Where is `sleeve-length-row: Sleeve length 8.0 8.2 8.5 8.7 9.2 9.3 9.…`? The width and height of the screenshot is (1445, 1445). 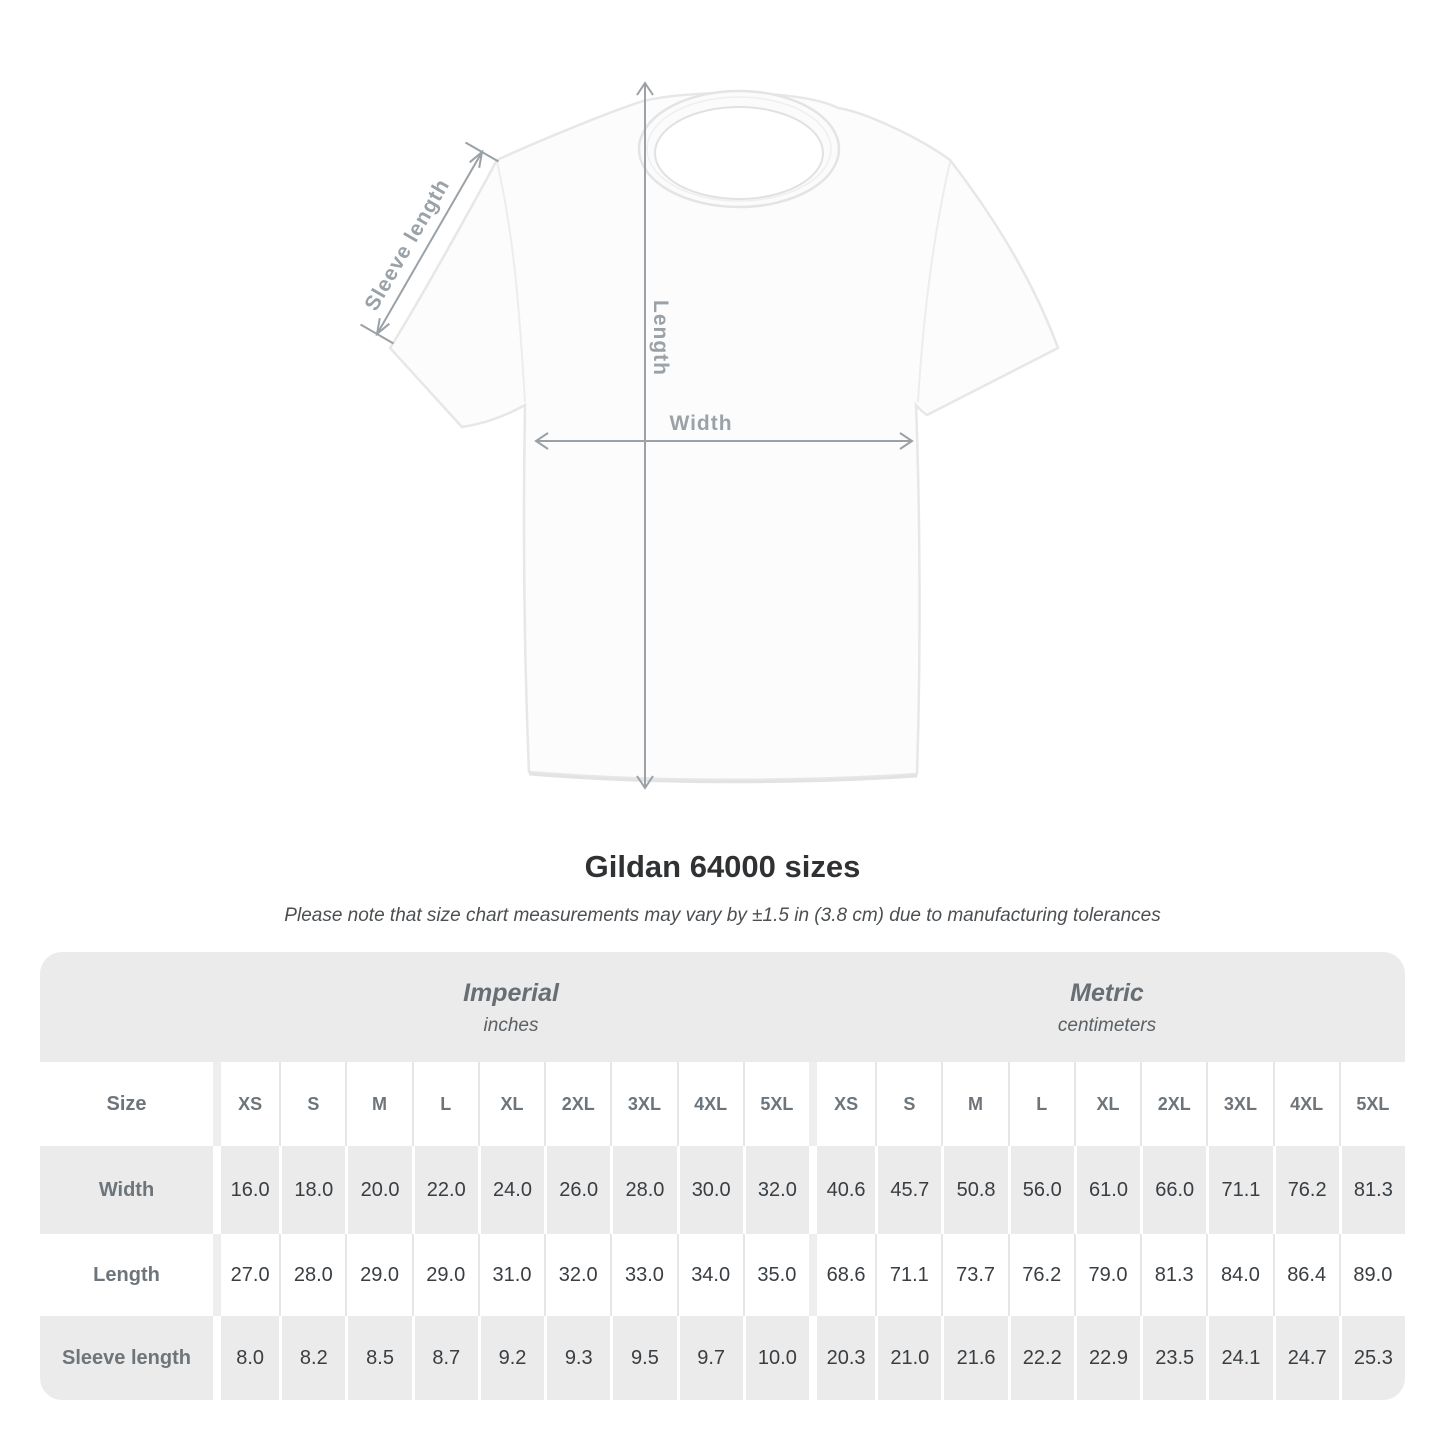
sleeve-length-row: Sleeve length 8.0 8.2 8.5 8.7 9.2 9.3 9.… is located at coordinates (722, 1358).